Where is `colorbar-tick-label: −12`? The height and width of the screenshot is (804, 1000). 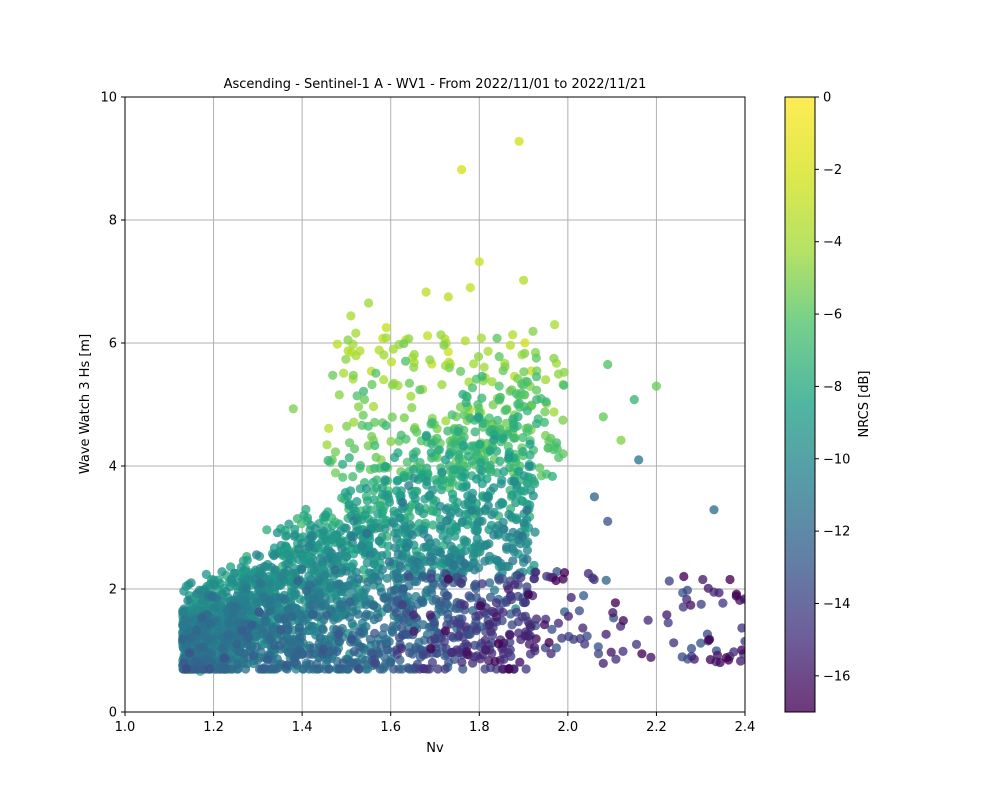 colorbar-tick-label: −12 is located at coordinates (836, 532).